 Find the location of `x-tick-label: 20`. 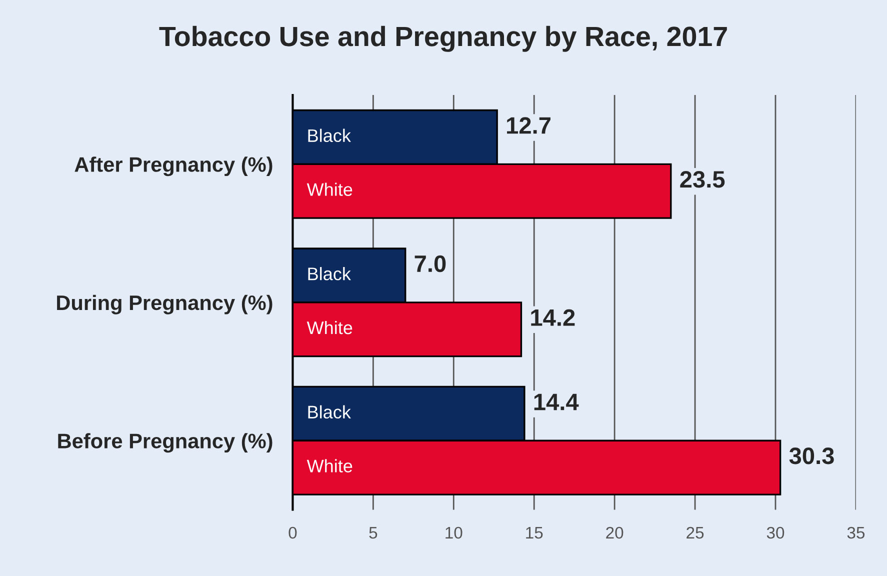

x-tick-label: 20 is located at coordinates (615, 532).